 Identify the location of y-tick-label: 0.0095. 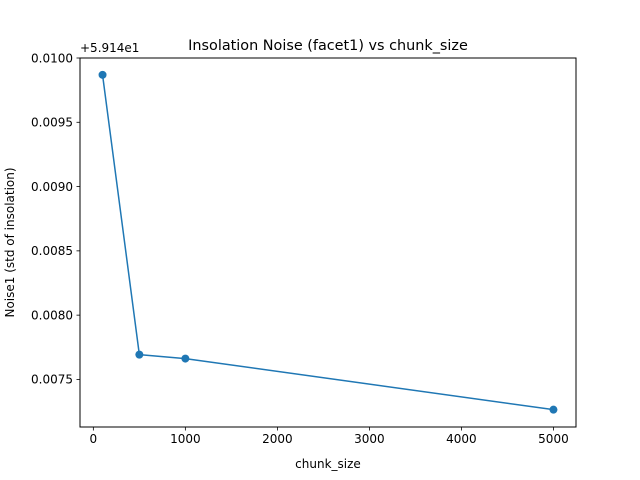
(52, 123).